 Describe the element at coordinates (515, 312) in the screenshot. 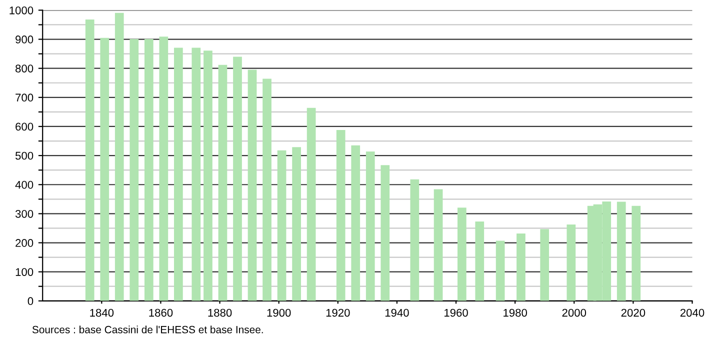

I see `x-tick-label: 1980` at that location.